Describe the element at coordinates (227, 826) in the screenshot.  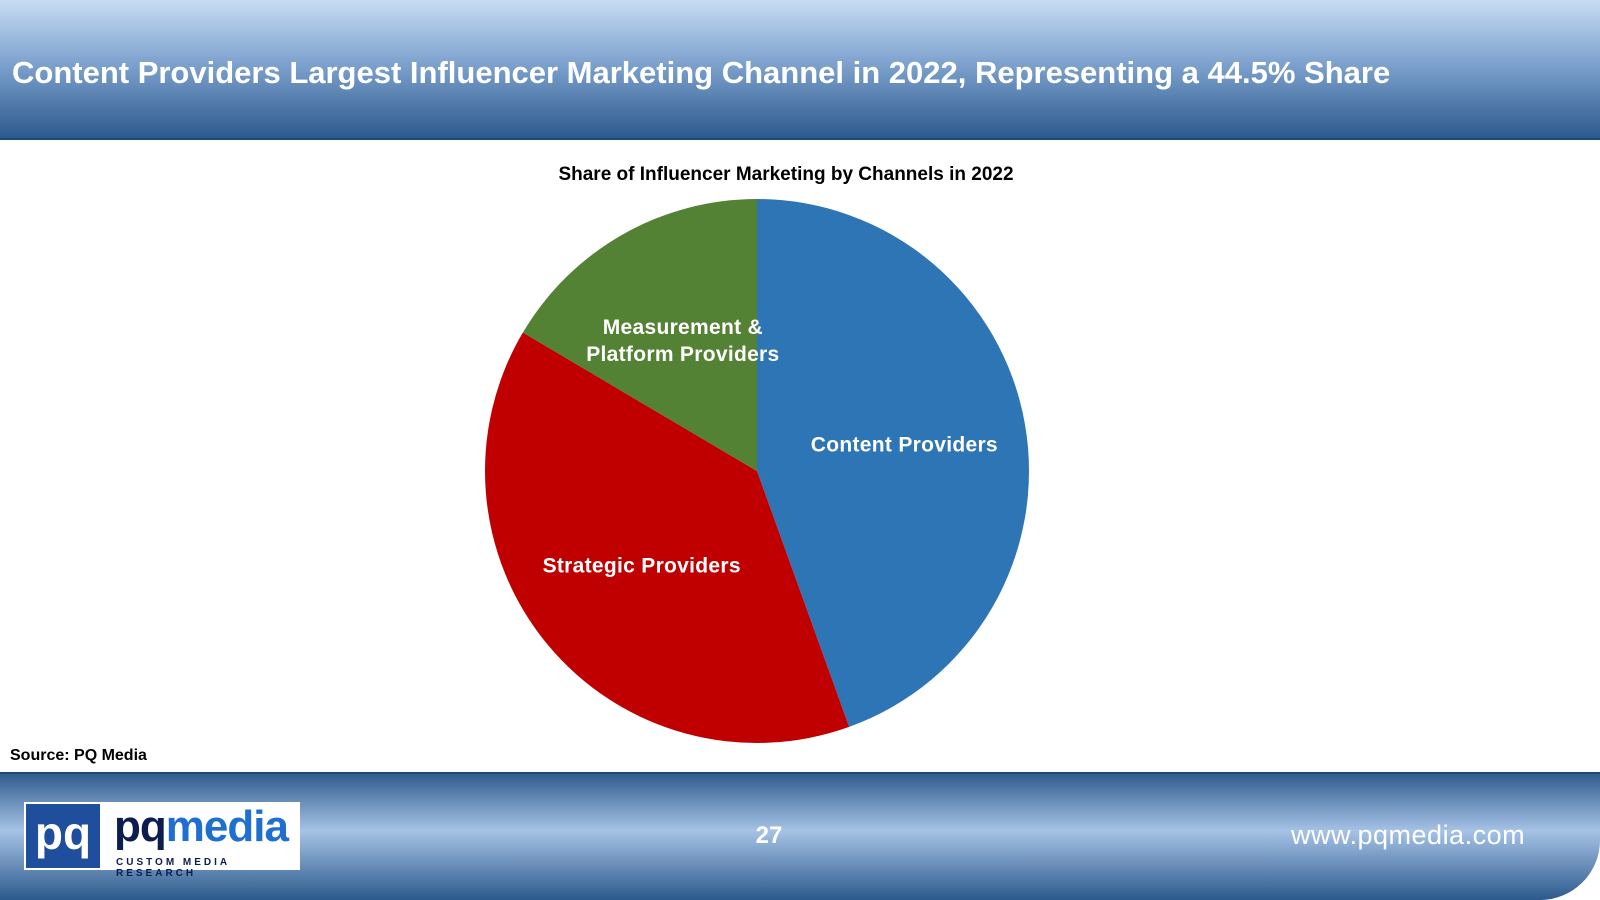
I see `logo-brand-right: media` at that location.